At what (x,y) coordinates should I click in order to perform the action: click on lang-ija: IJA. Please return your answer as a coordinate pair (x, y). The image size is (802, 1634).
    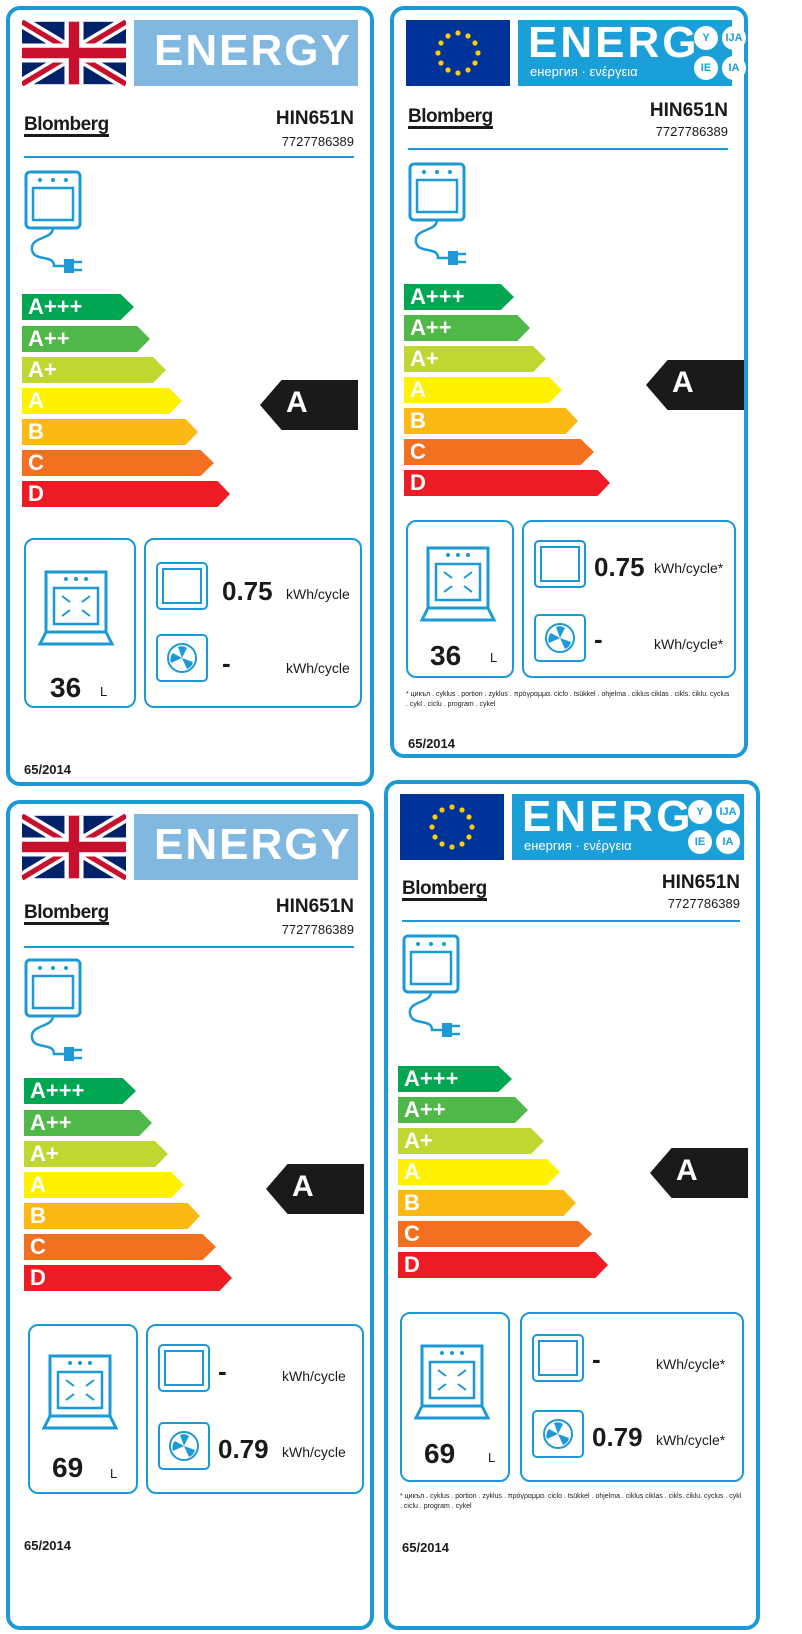
    Looking at the image, I should click on (728, 812).